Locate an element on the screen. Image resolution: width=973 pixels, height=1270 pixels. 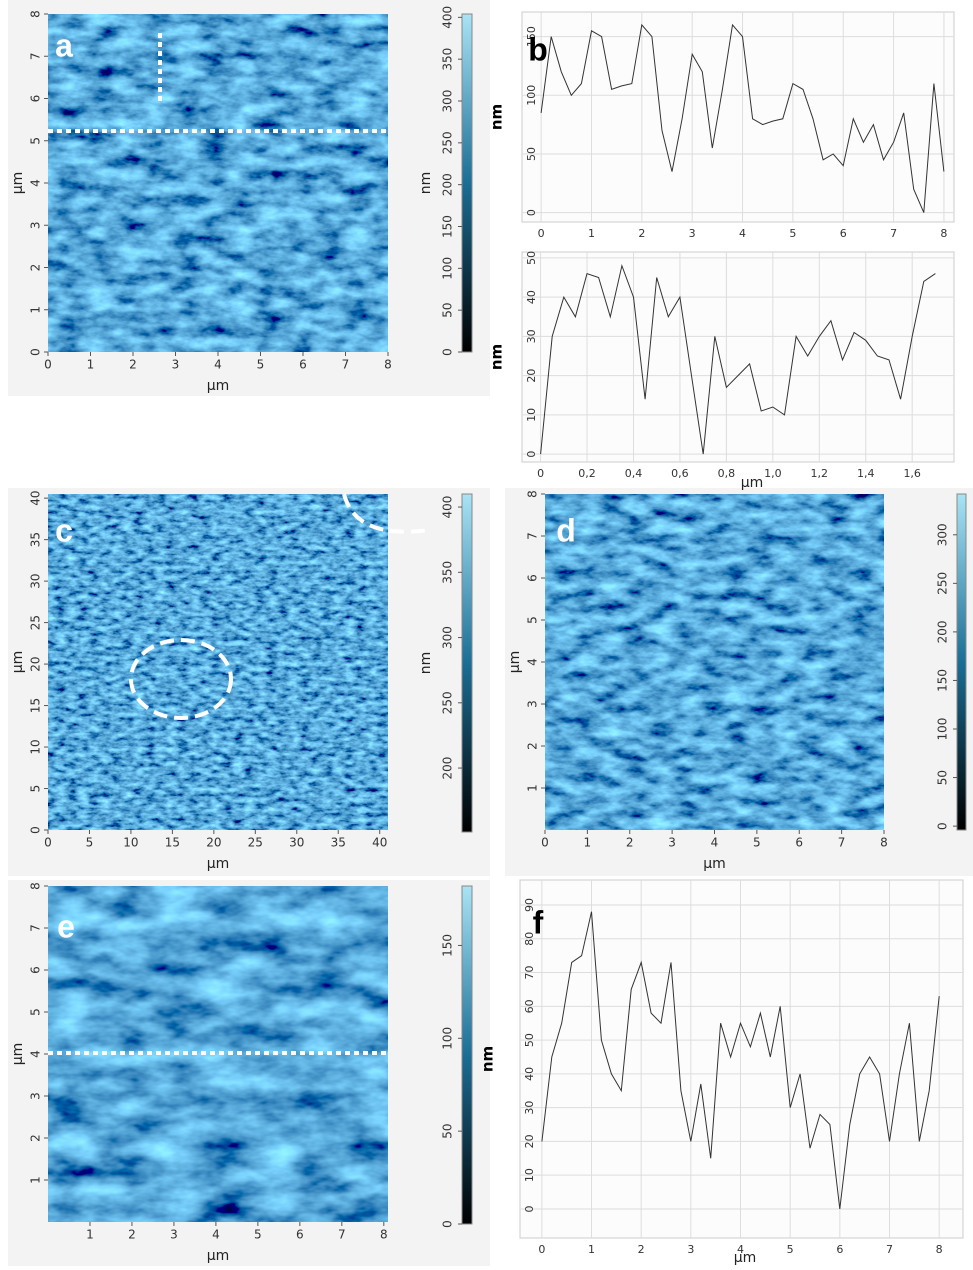
colorbar is located at coordinates (467, 183).